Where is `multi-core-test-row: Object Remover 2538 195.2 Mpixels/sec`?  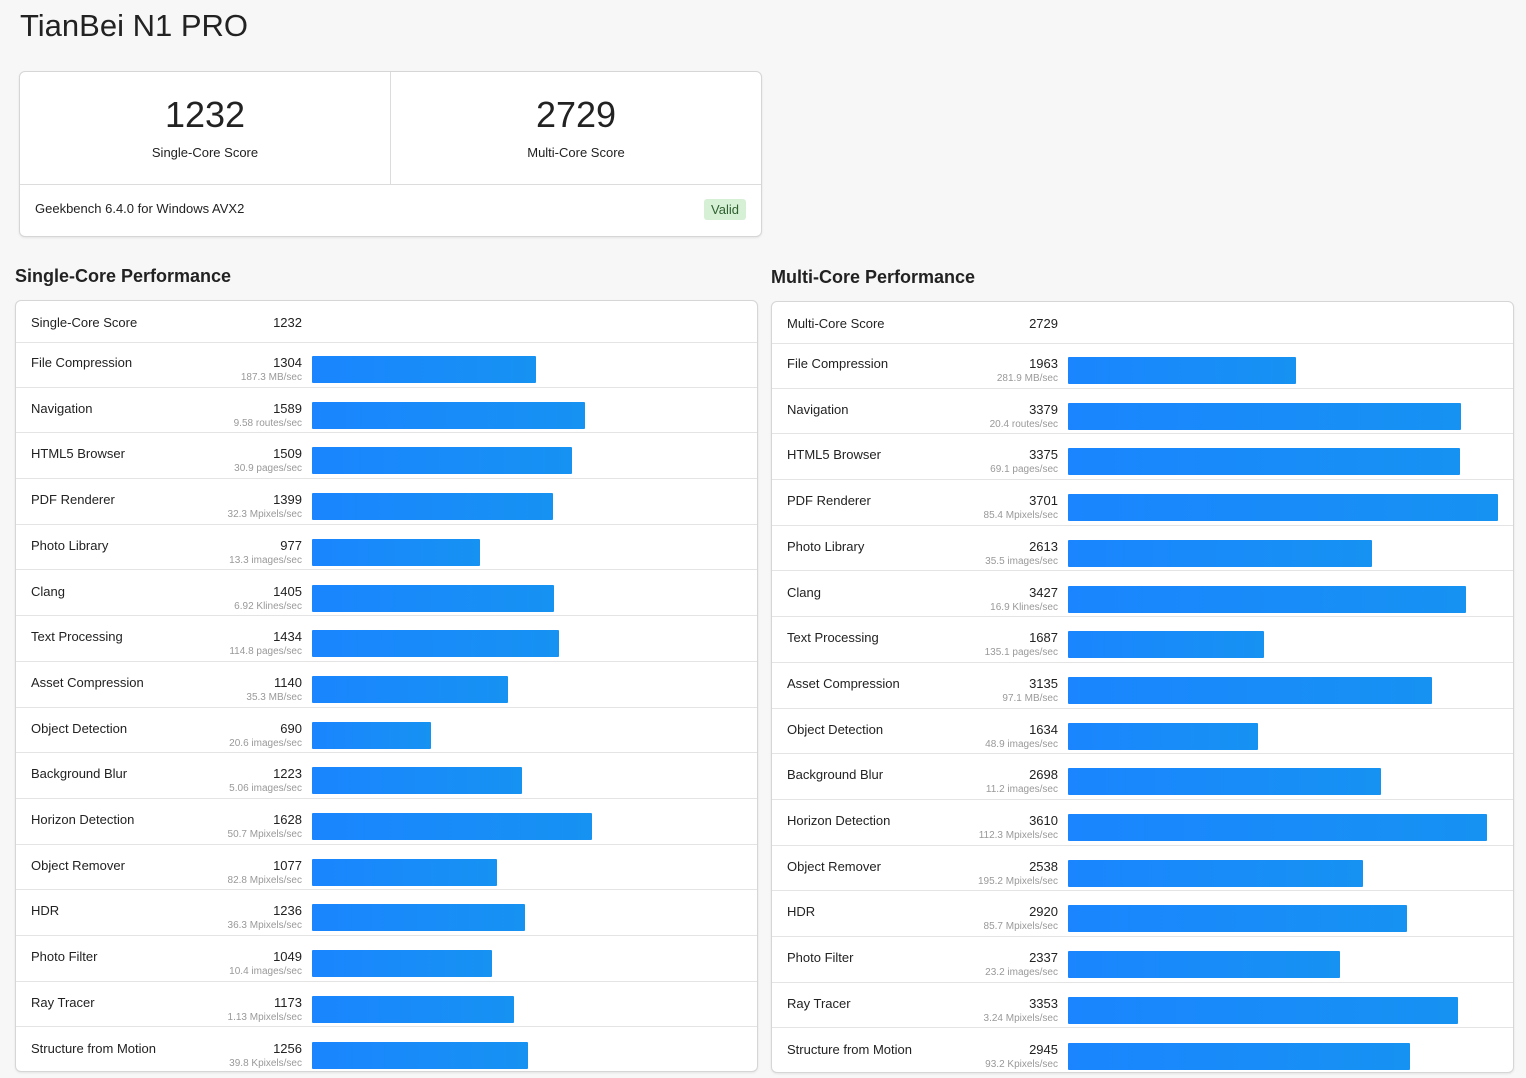
multi-core-test-row: Object Remover 2538 195.2 Mpixels/sec is located at coordinates (1142, 869).